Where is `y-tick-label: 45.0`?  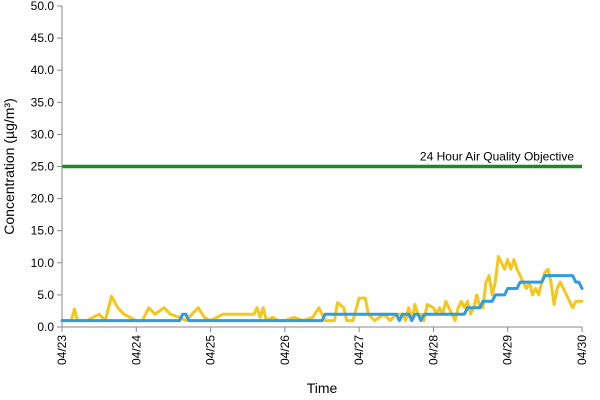 y-tick-label: 45.0 is located at coordinates (43, 38).